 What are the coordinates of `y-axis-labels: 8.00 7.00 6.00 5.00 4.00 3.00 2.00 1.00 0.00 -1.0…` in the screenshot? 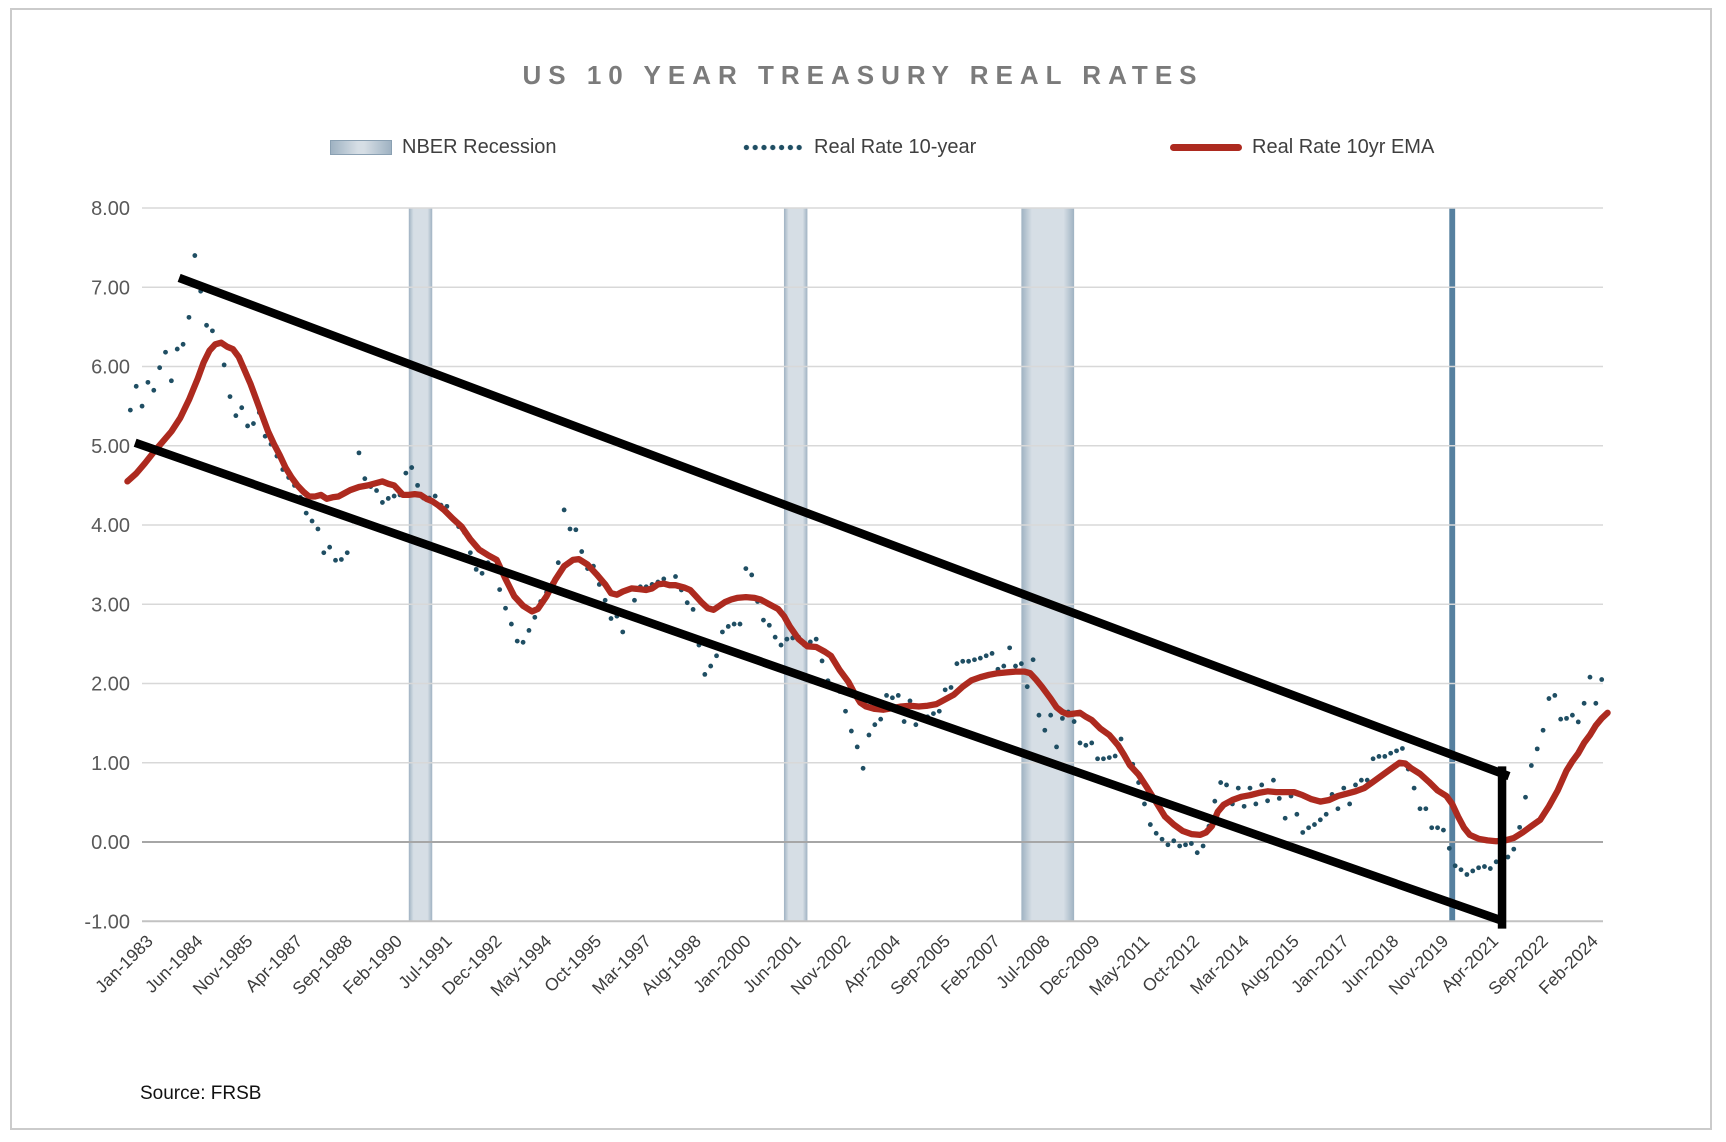 It's located at (107, 565).